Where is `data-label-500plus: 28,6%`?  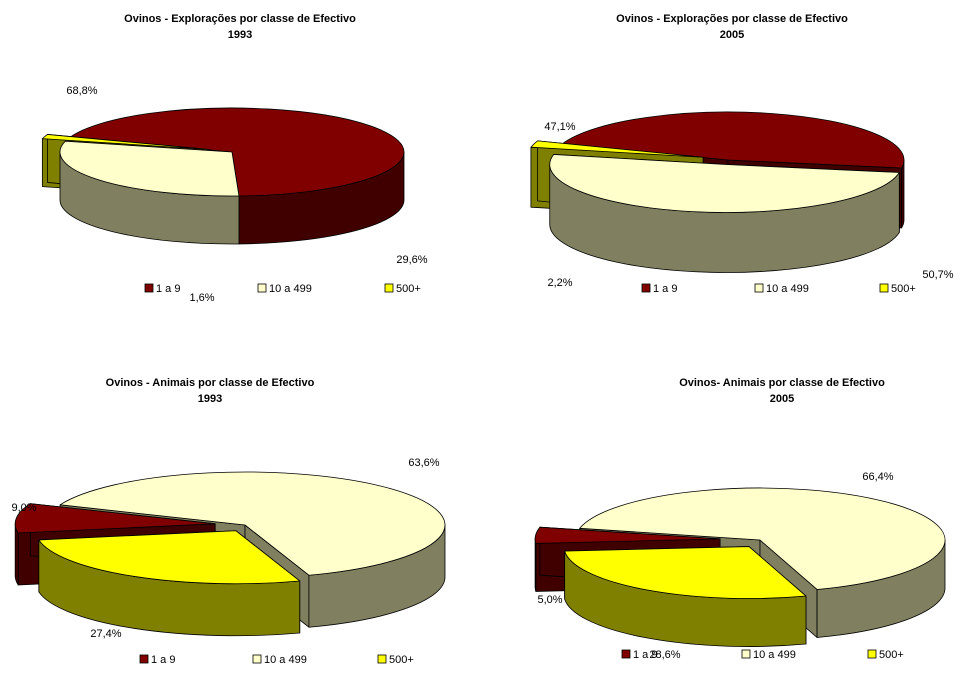
data-label-500plus: 28,6% is located at coordinates (664, 655).